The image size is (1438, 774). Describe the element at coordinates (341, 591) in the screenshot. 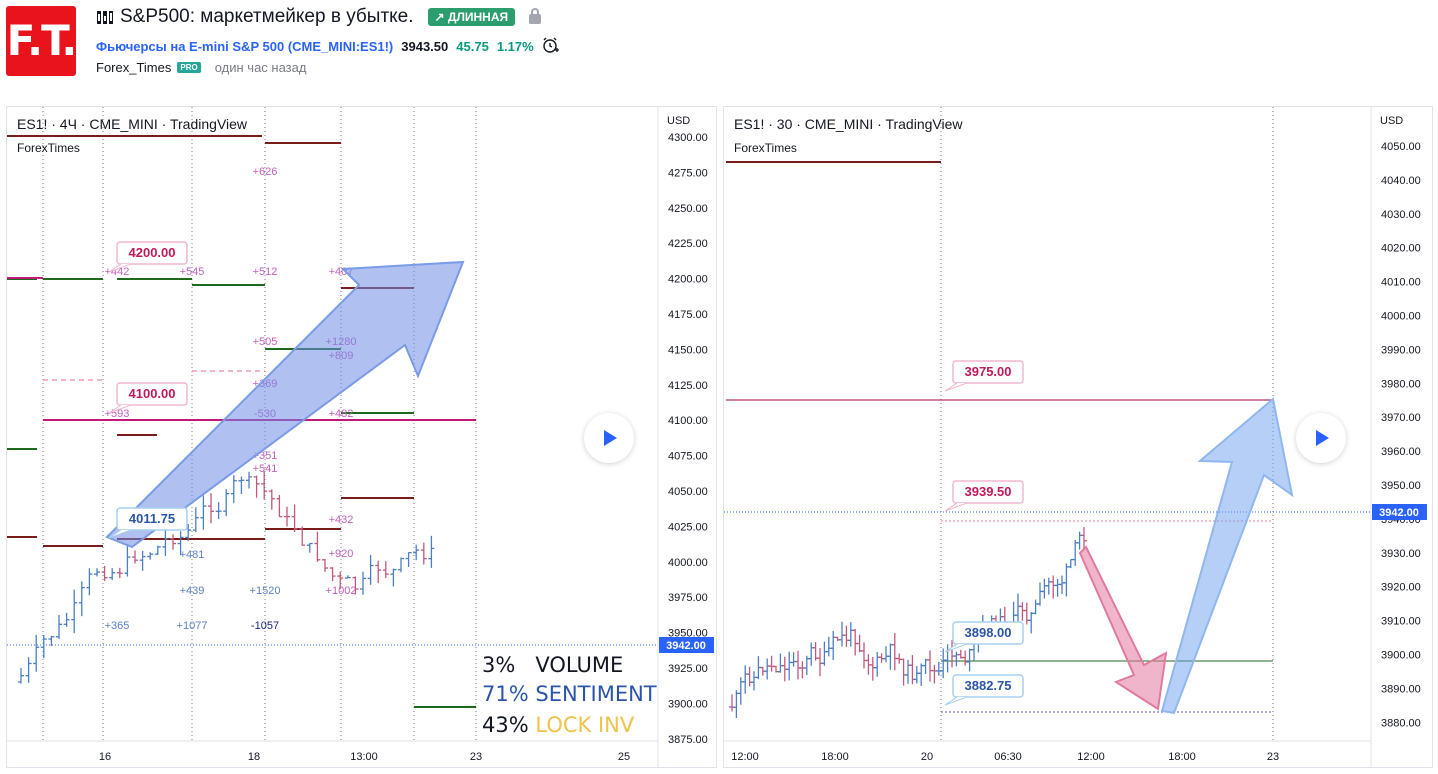

I see `delta-annotation: +1002` at that location.